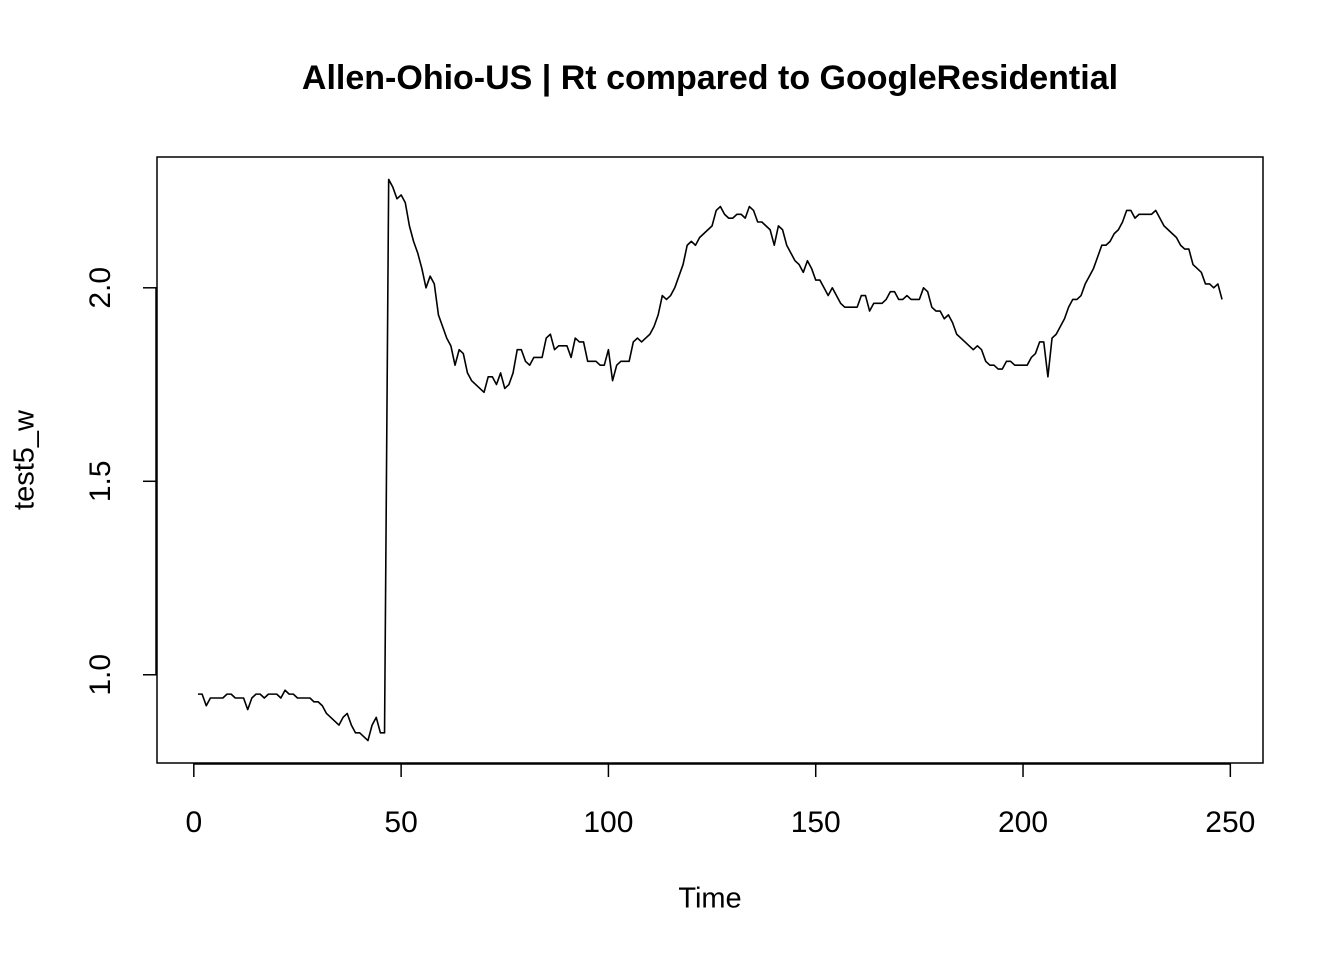 This screenshot has height=960, width=1344. Describe the element at coordinates (816, 822) in the screenshot. I see `x-tick-label: 150` at that location.